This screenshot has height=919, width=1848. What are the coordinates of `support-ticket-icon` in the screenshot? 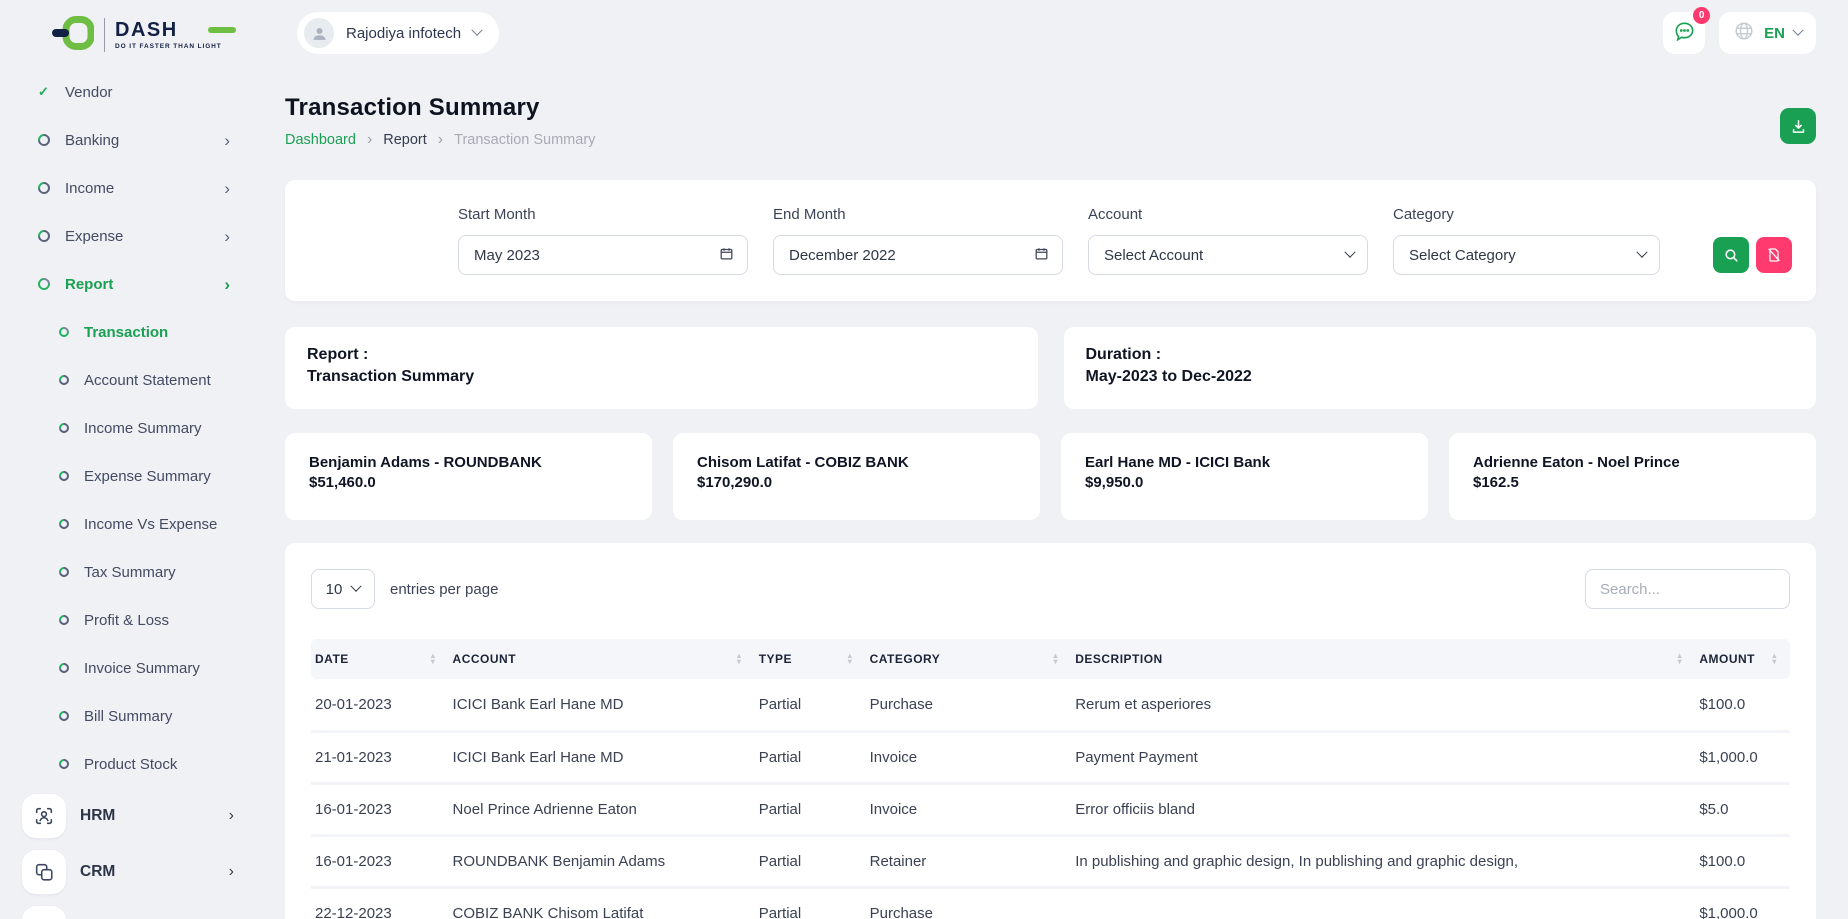 It's located at (44, 912).